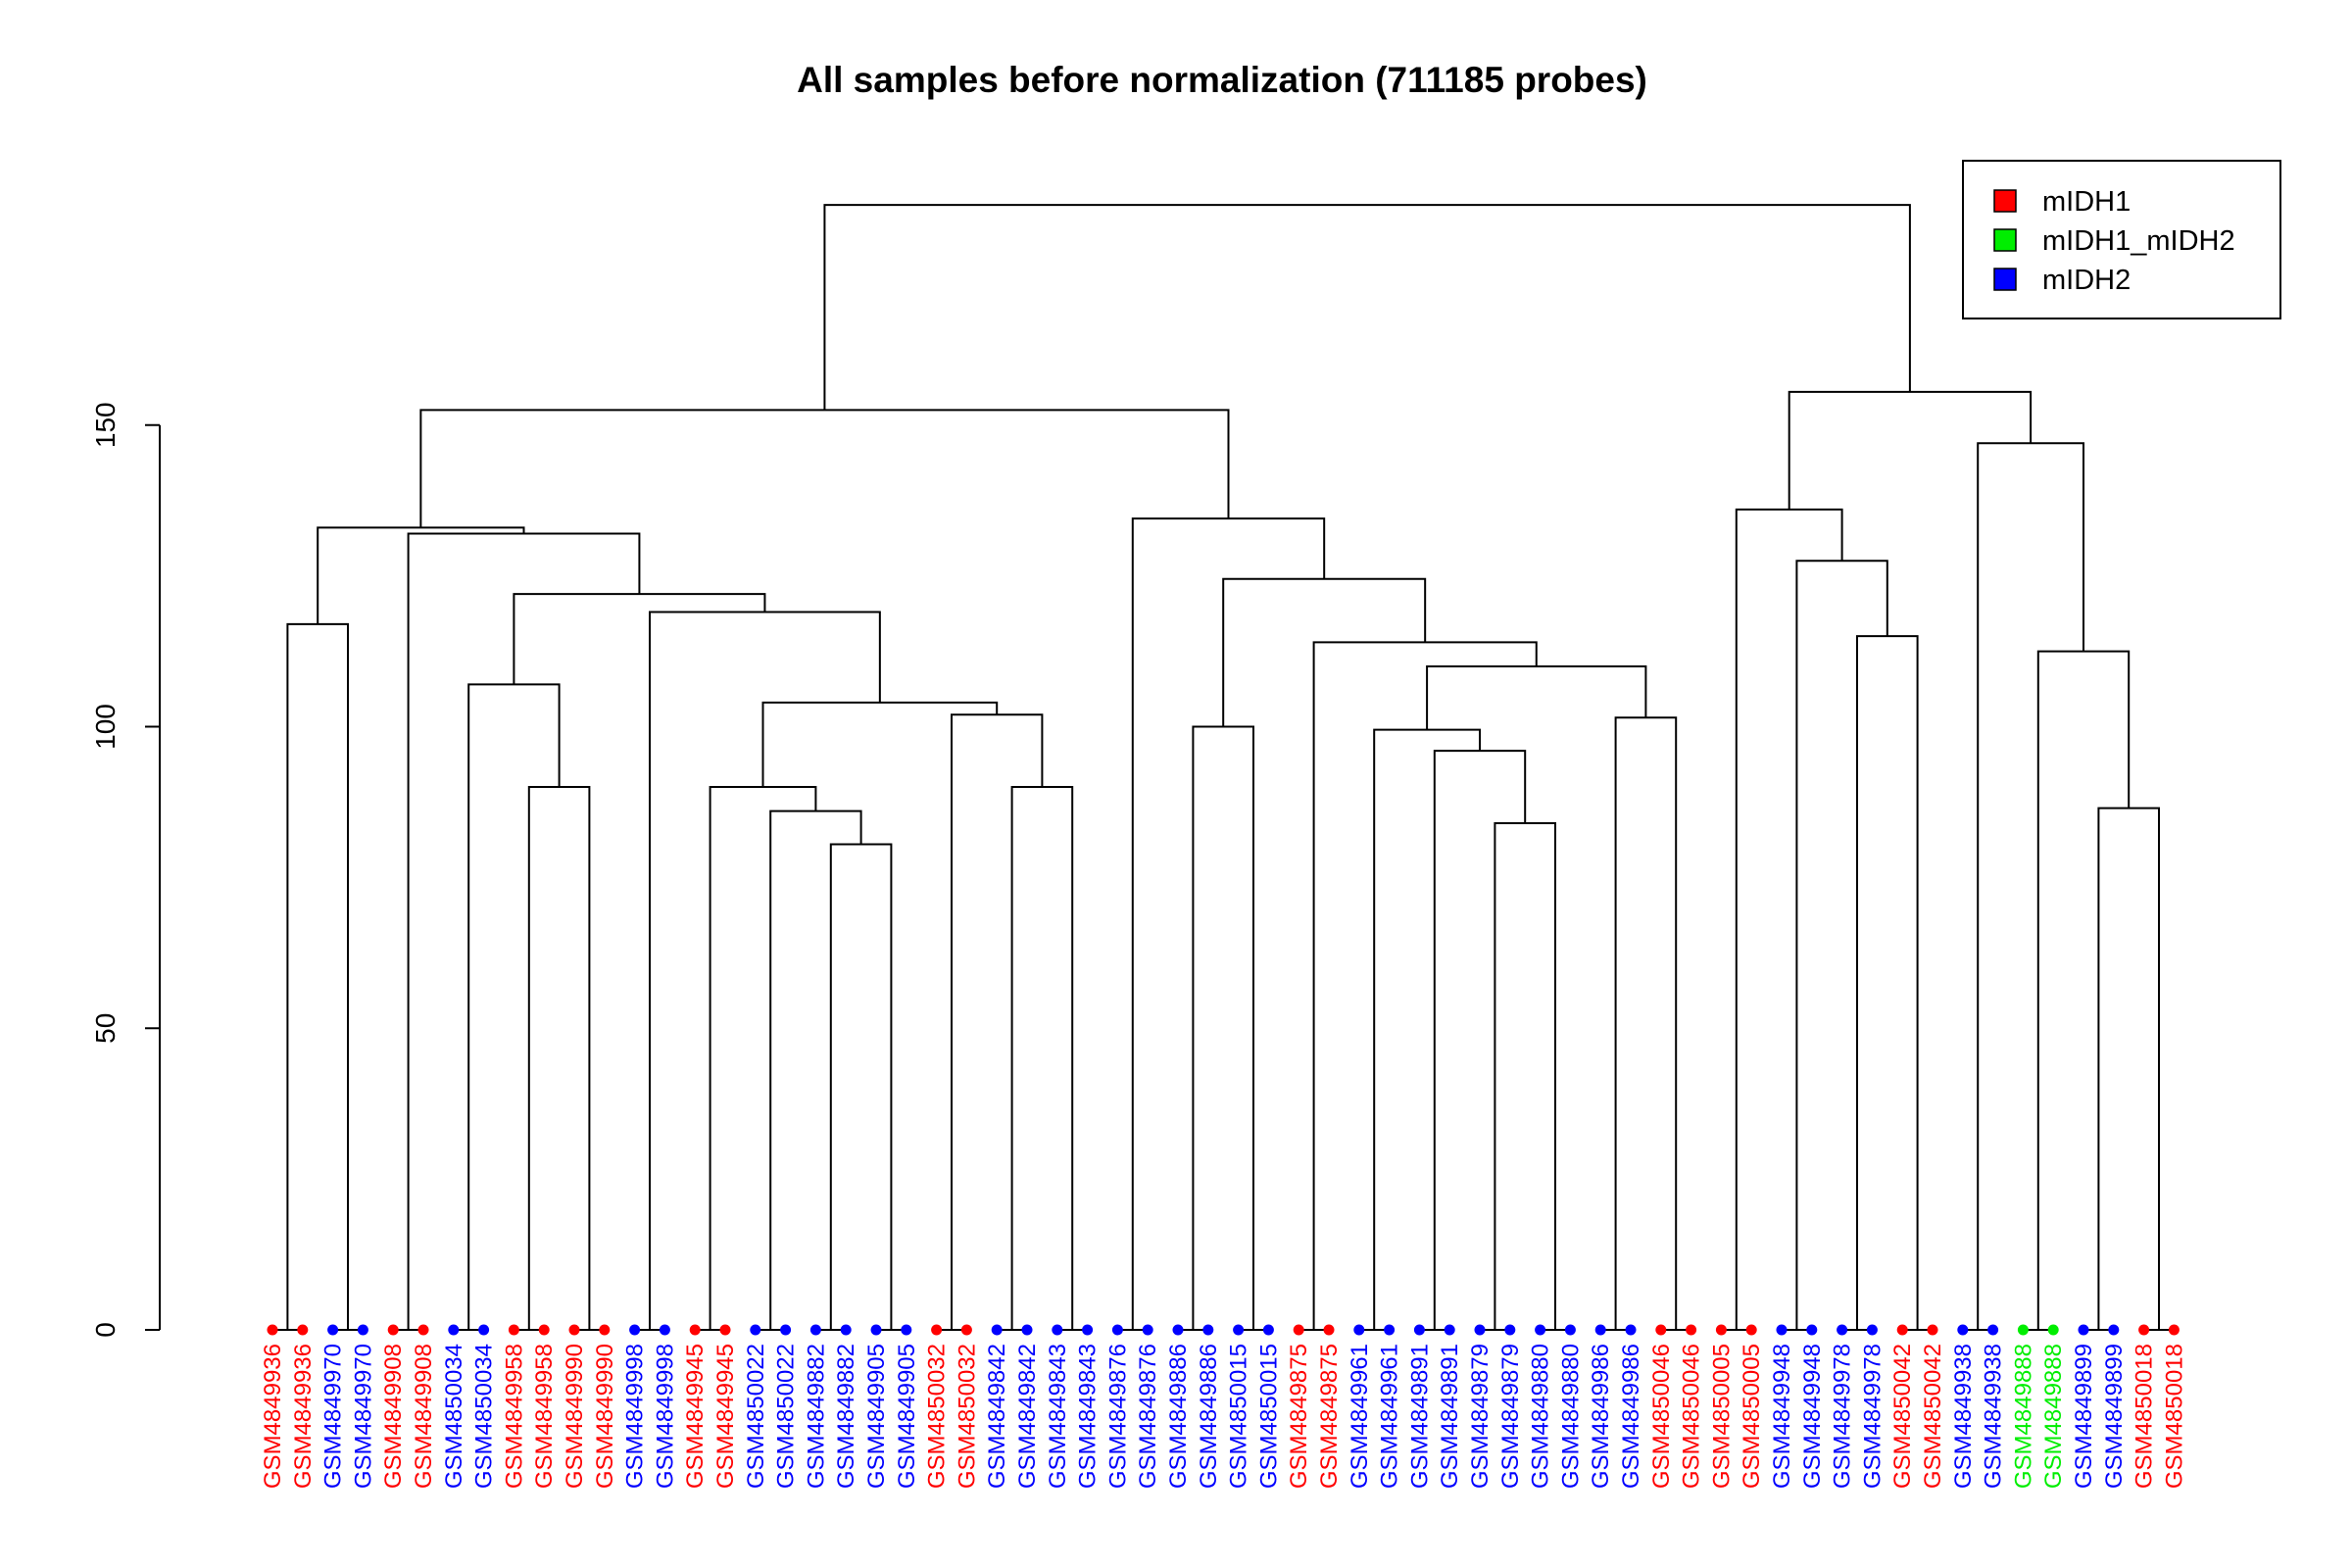 This screenshot has width=2352, height=1568. Describe the element at coordinates (2084, 1416) in the screenshot. I see `leaf-label: GSM4849899` at that location.